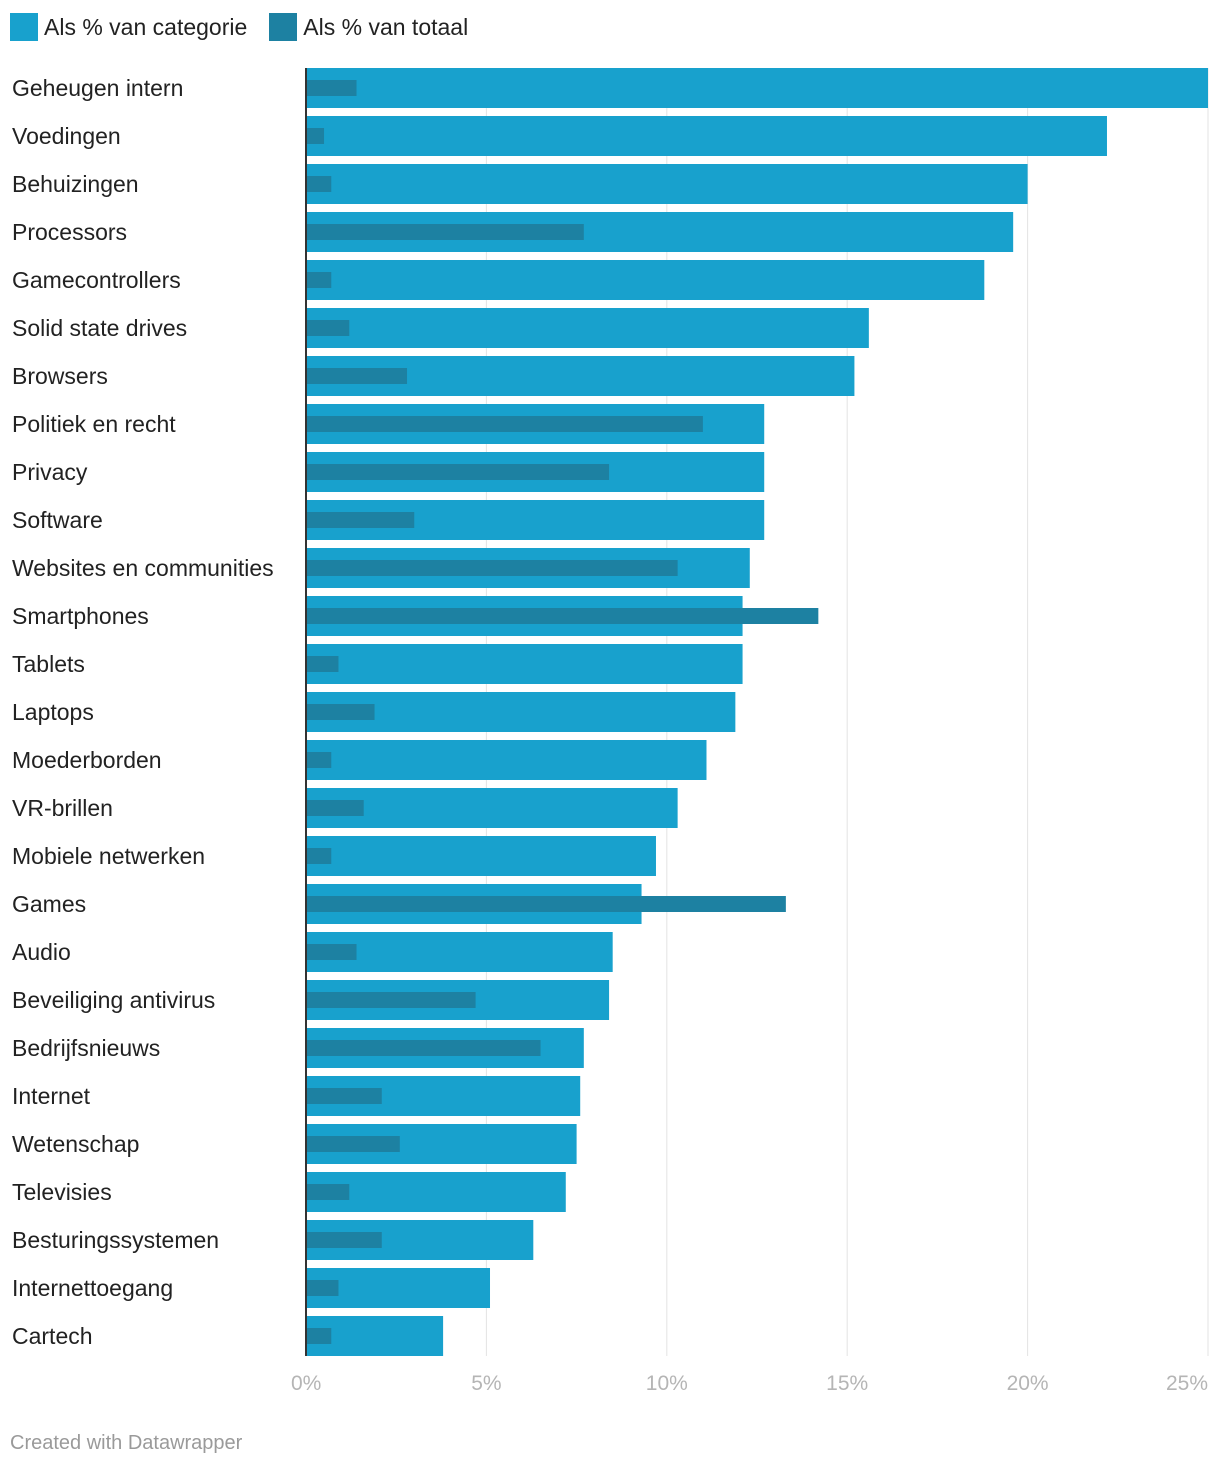 This screenshot has width=1220, height=1470. I want to click on category-label-beveiliging-antivirus: Beveiliging antivirus, so click(113, 1000).